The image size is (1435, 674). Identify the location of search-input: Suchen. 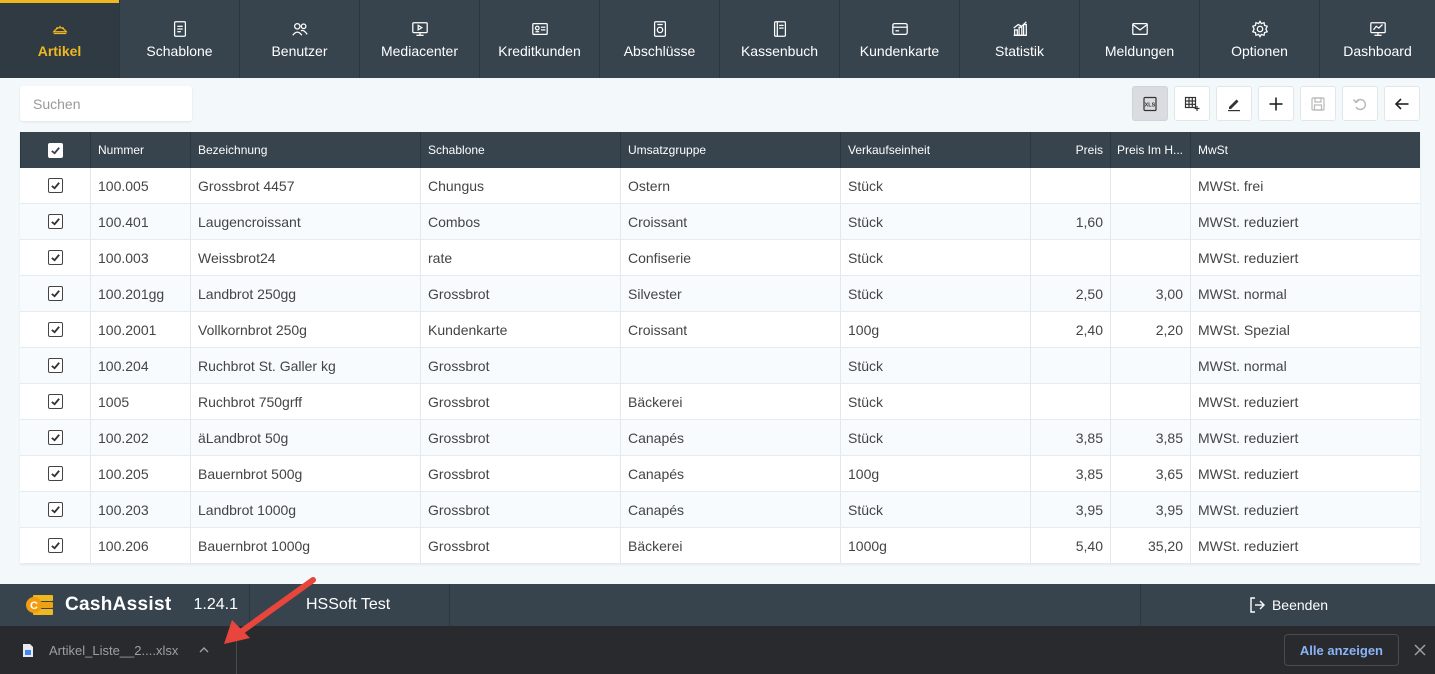
(106, 103).